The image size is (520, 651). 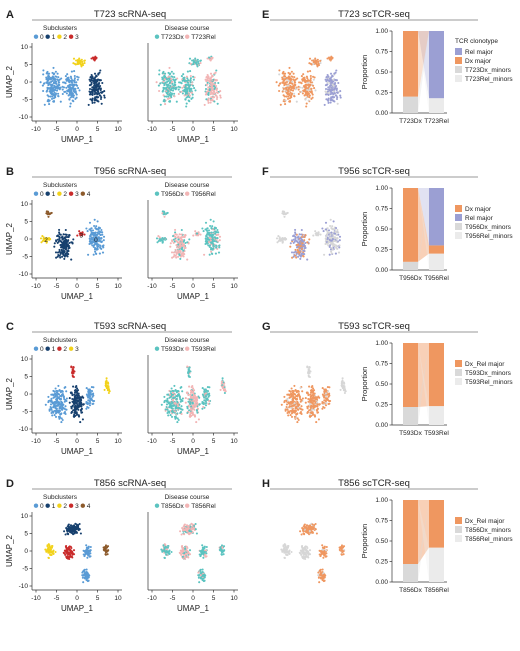 I want to click on subcluster-legend-swatch, so click(x=71, y=36).